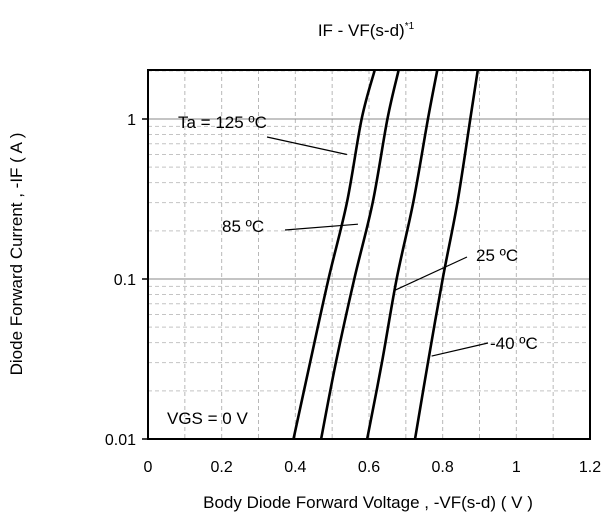  Describe the element at coordinates (207, 418) in the screenshot. I see `condition-label: VGS = 0 V` at that location.